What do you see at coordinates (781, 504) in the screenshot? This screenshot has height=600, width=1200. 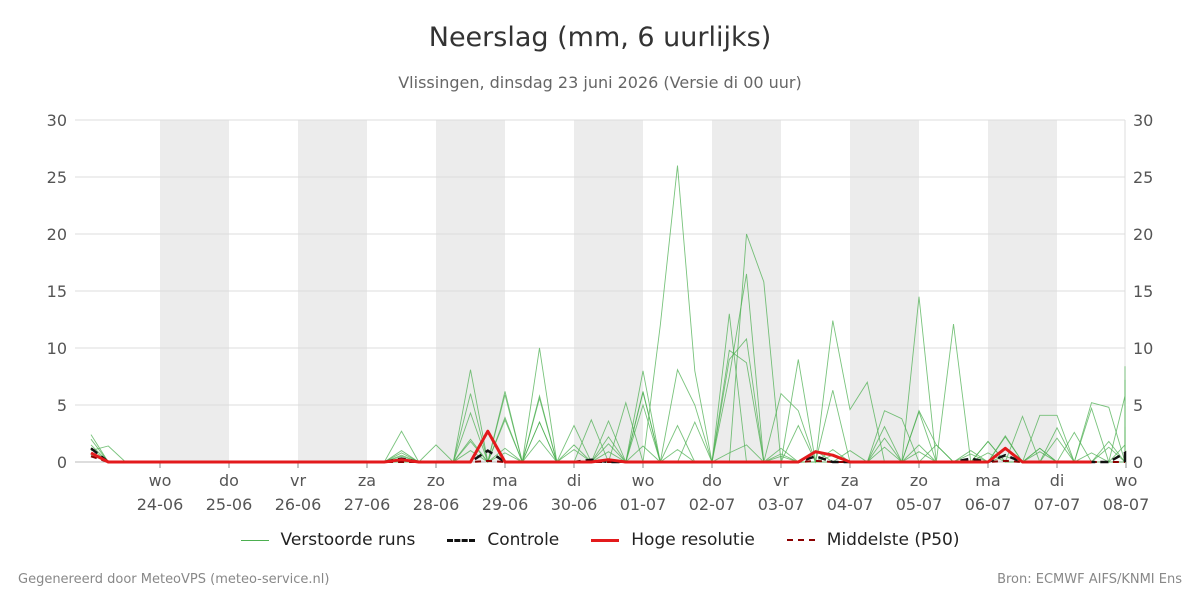 I see `x-tick-date: 03-07` at bounding box center [781, 504].